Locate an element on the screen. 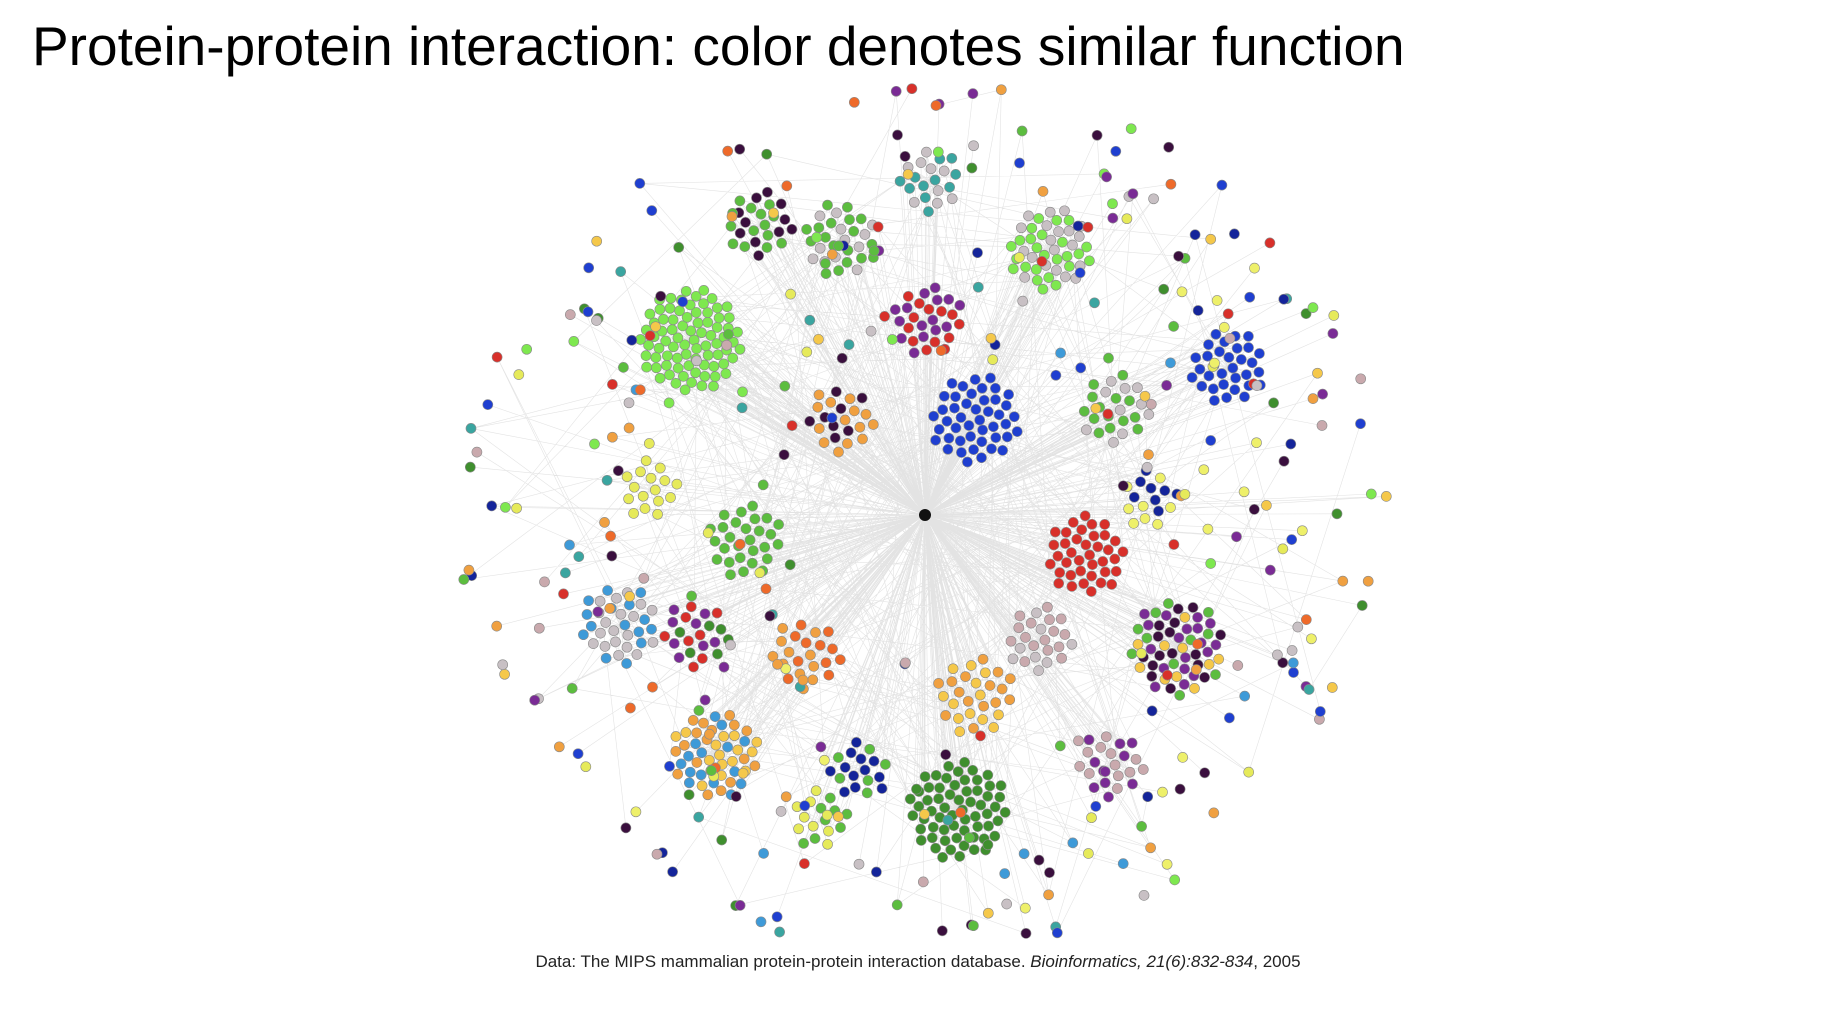 The image size is (1836, 1022). hub-protein-node is located at coordinates (925, 515).